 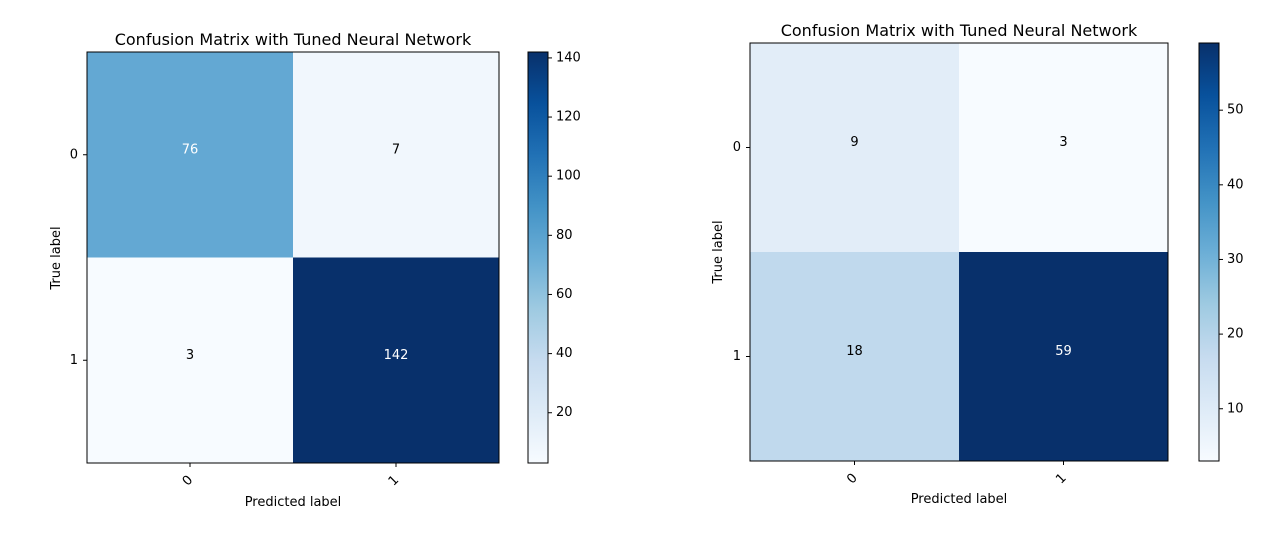 What do you see at coordinates (564, 294) in the screenshot?
I see `colorbar-tick-label: 60` at bounding box center [564, 294].